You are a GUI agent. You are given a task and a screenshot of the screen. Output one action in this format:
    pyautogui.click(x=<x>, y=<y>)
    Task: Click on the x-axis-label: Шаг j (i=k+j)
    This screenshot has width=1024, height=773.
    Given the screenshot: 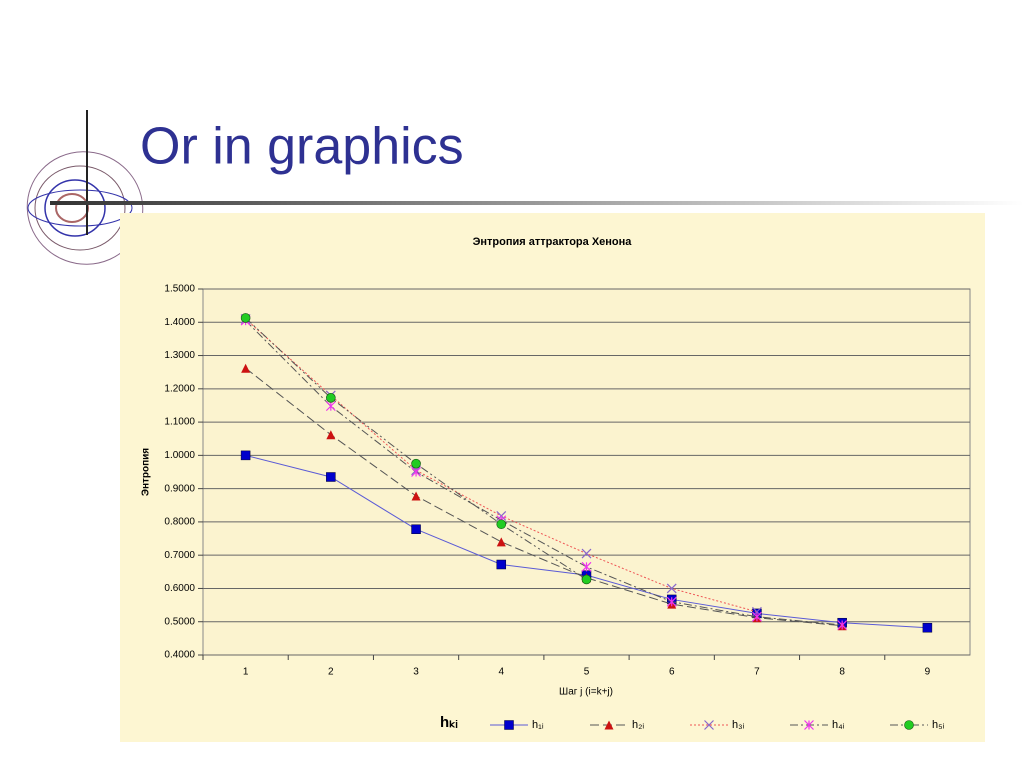 What is the action you would take?
    pyautogui.click(x=586, y=692)
    